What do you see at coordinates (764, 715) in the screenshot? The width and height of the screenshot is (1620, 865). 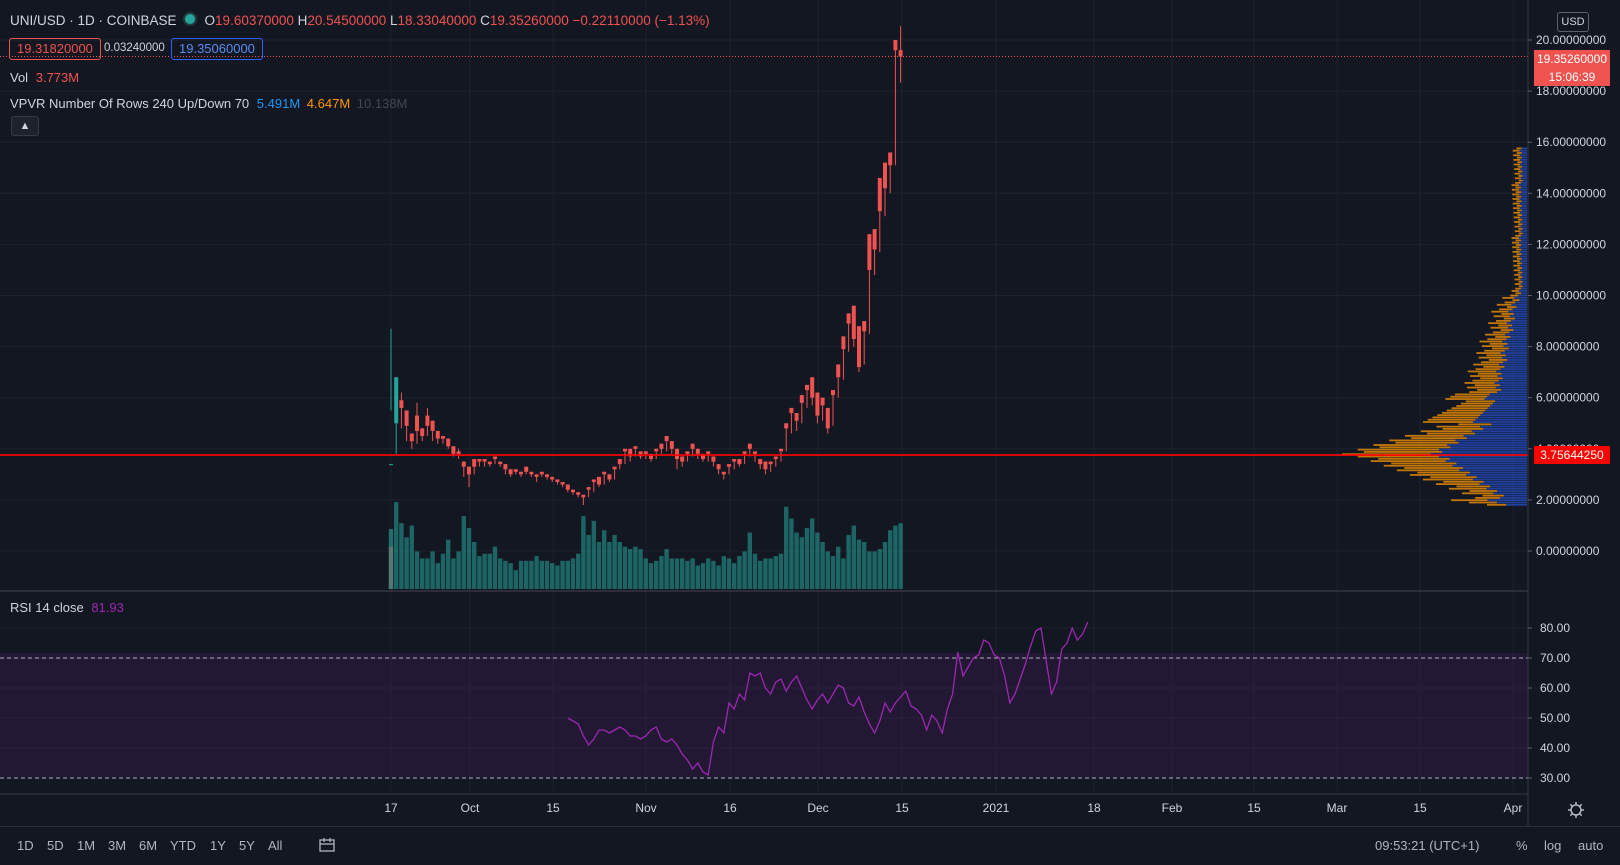 I see `rsi-band` at bounding box center [764, 715].